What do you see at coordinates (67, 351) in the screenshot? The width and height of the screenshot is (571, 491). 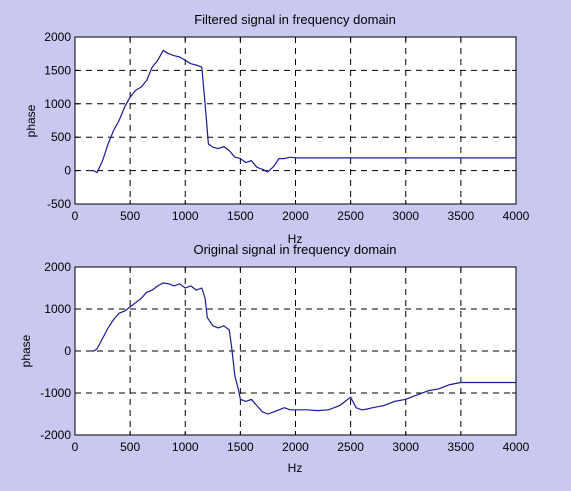 I see `bottom-plot-ytick-label: 0` at bounding box center [67, 351].